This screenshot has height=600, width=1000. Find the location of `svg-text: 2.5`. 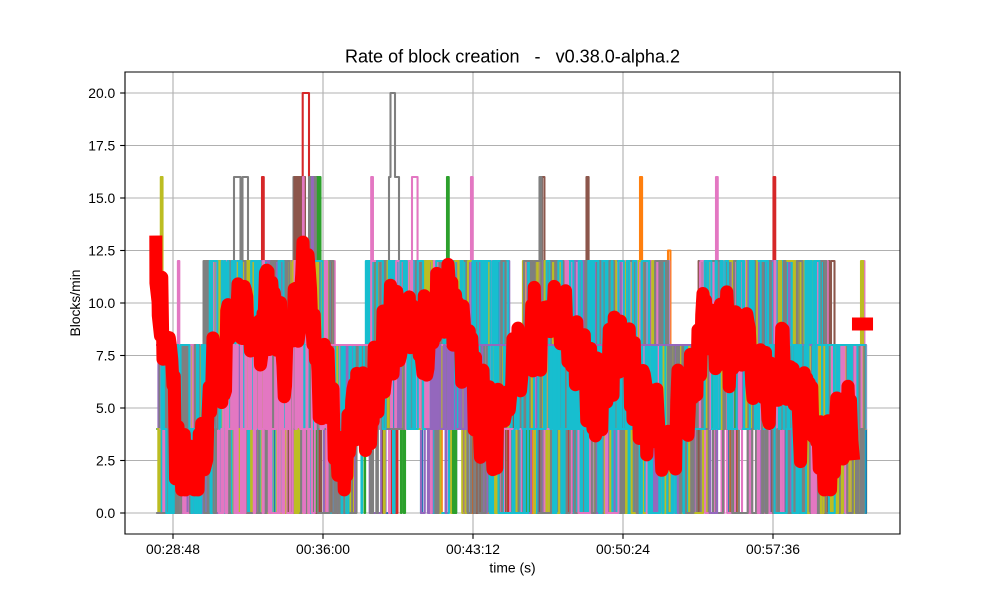

svg-text: 2.5 is located at coordinates (106, 461).